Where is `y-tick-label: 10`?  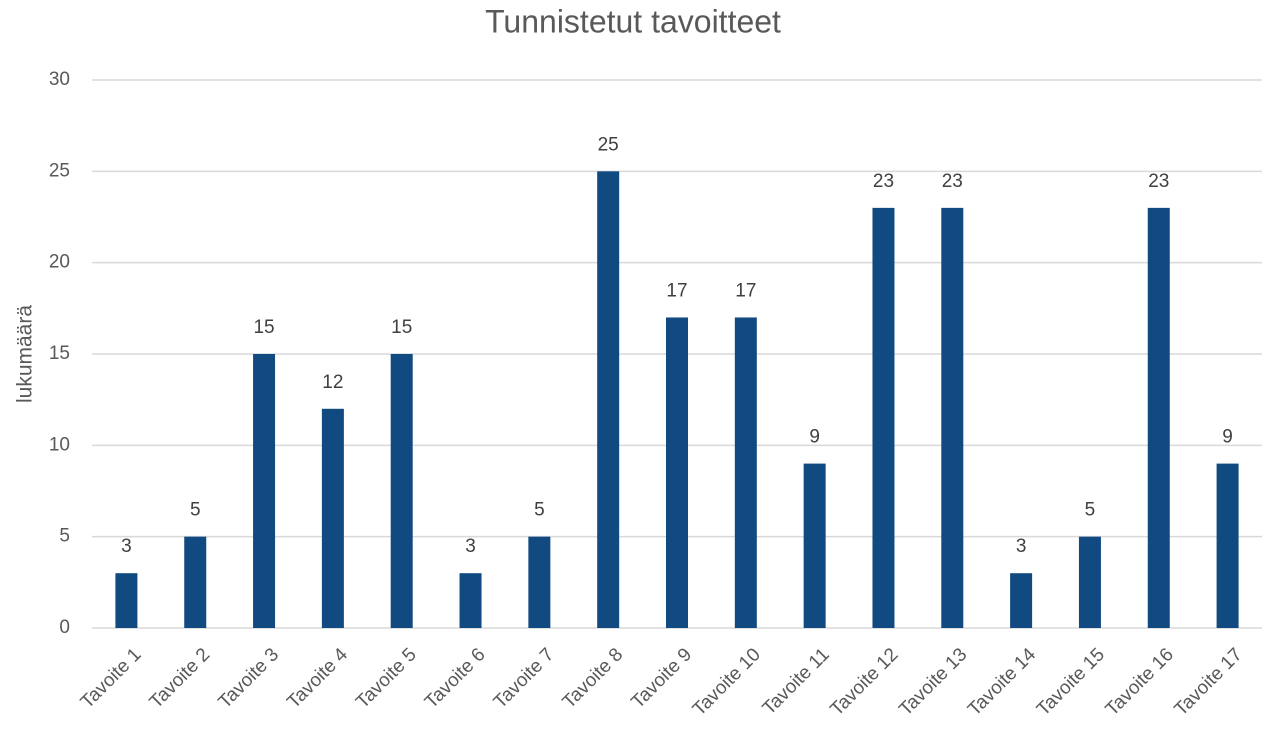 y-tick-label: 10 is located at coordinates (59, 444).